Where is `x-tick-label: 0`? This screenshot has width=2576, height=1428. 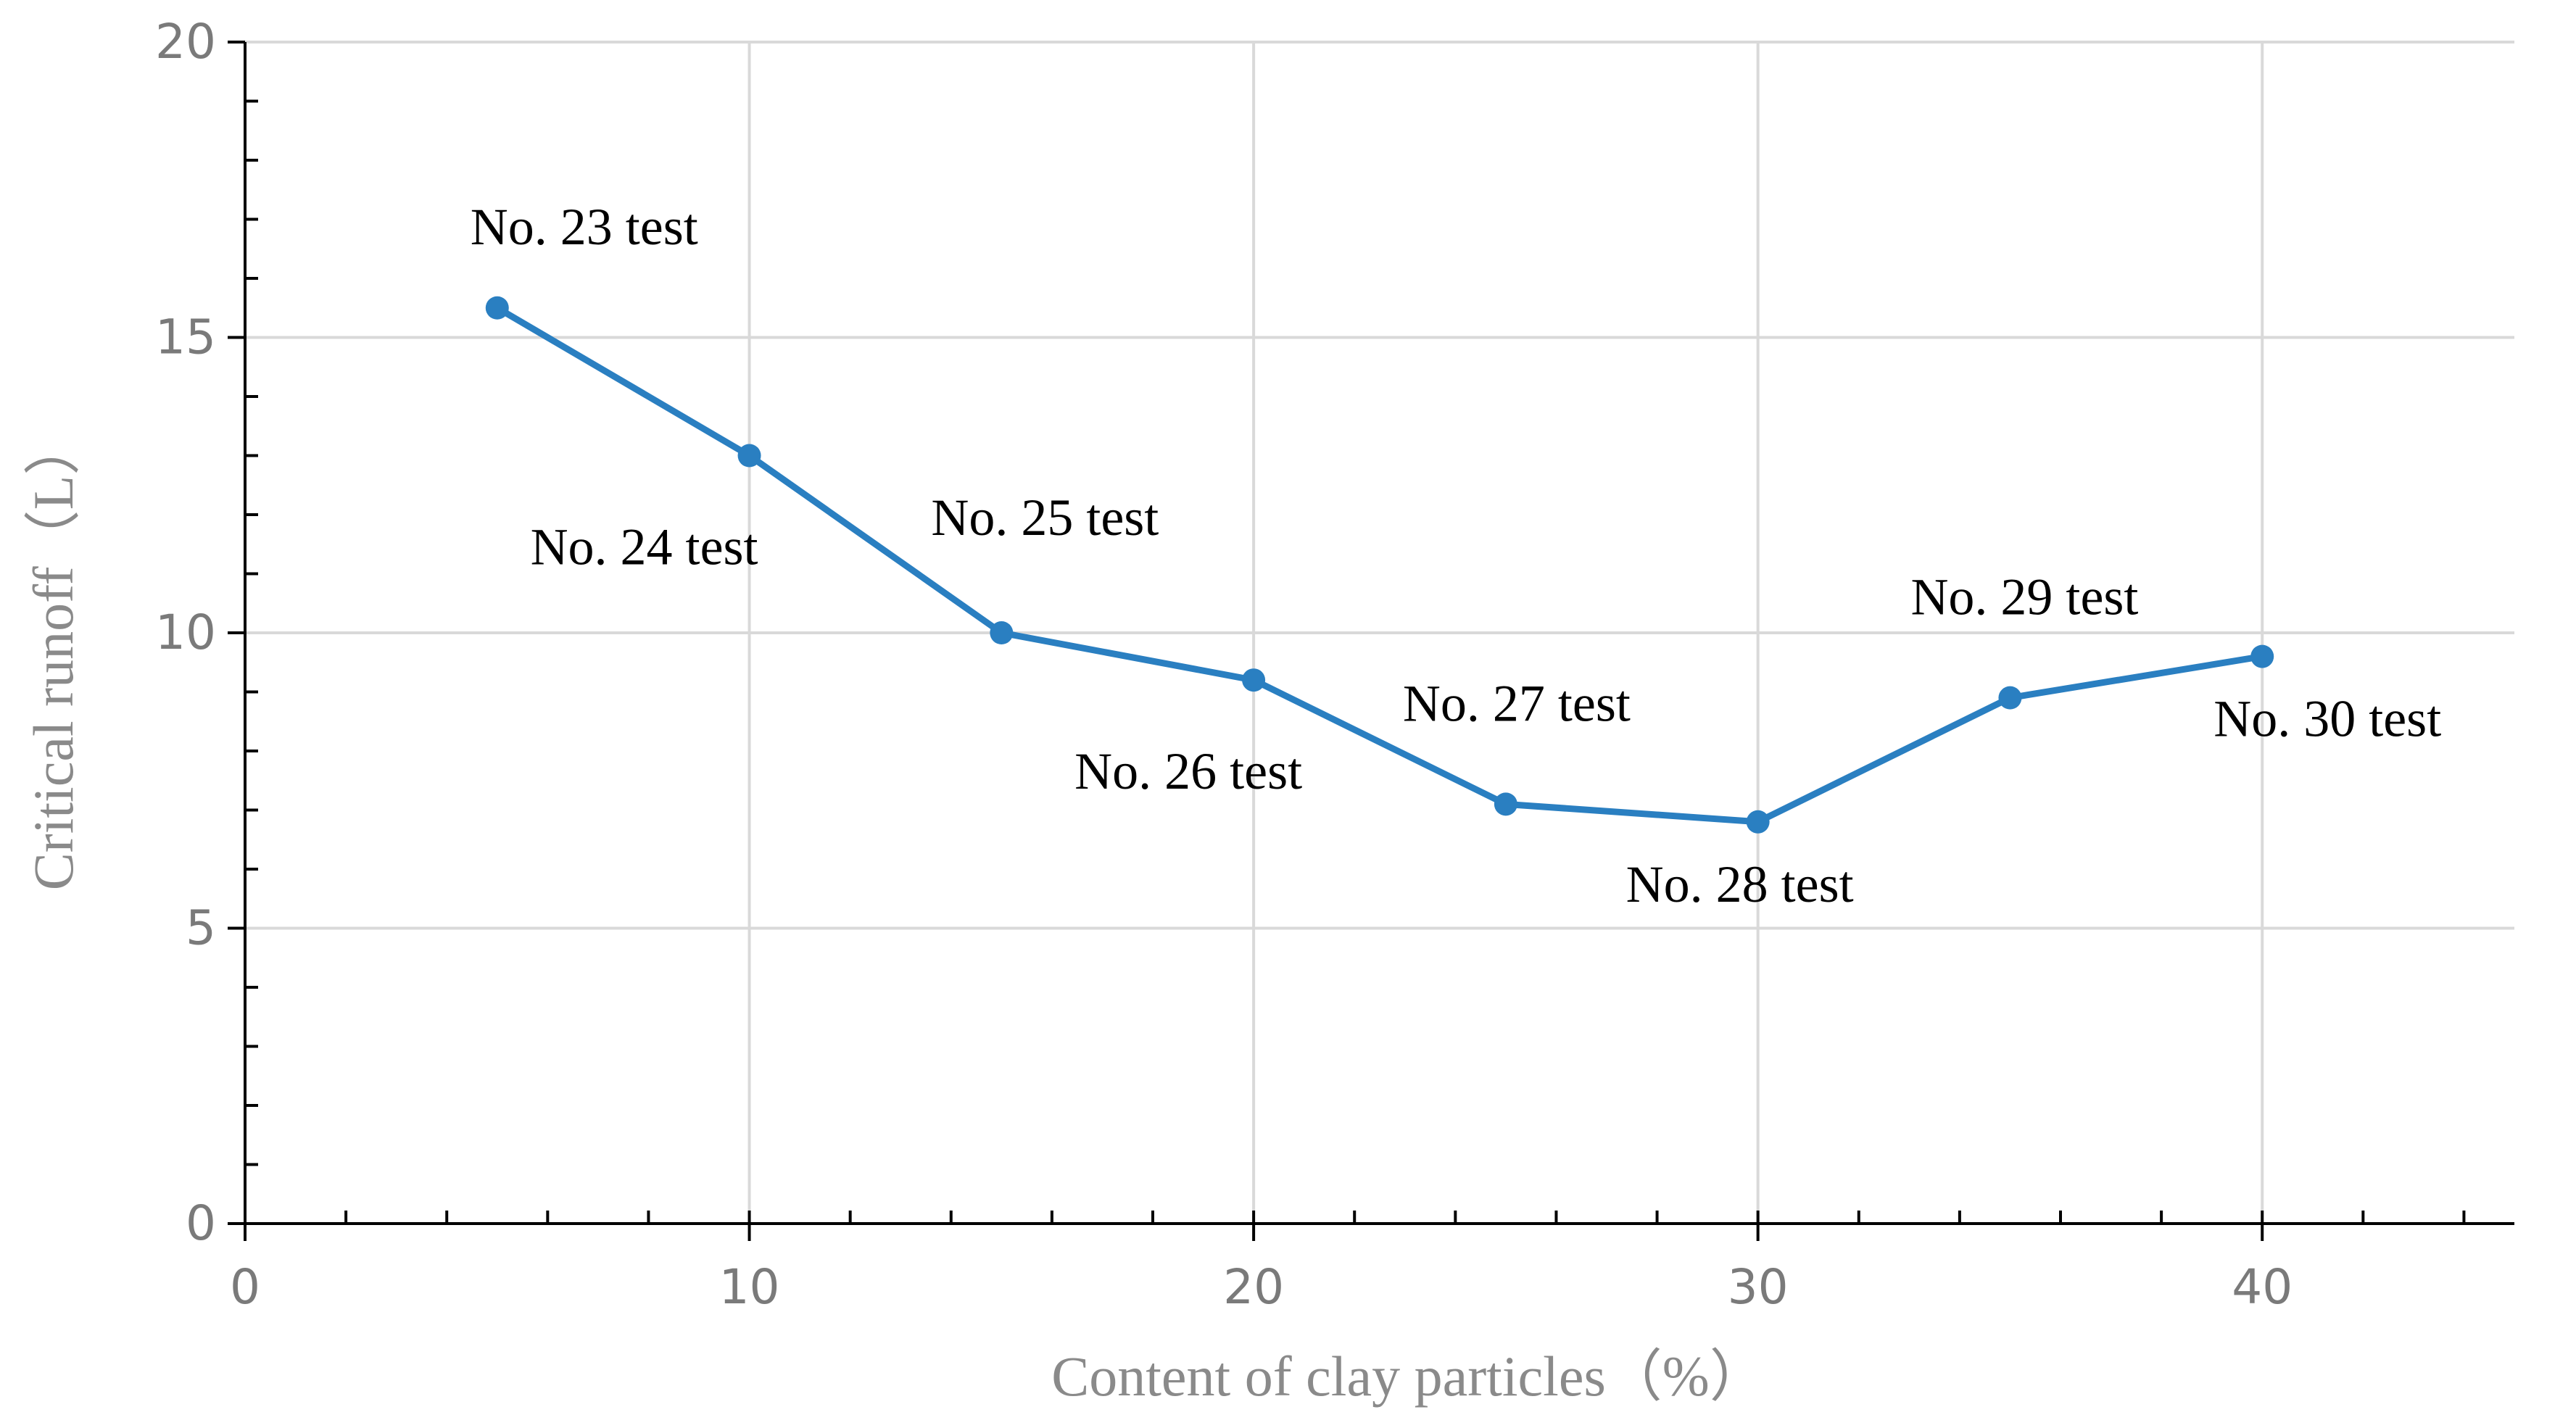 x-tick-label: 0 is located at coordinates (245, 1287).